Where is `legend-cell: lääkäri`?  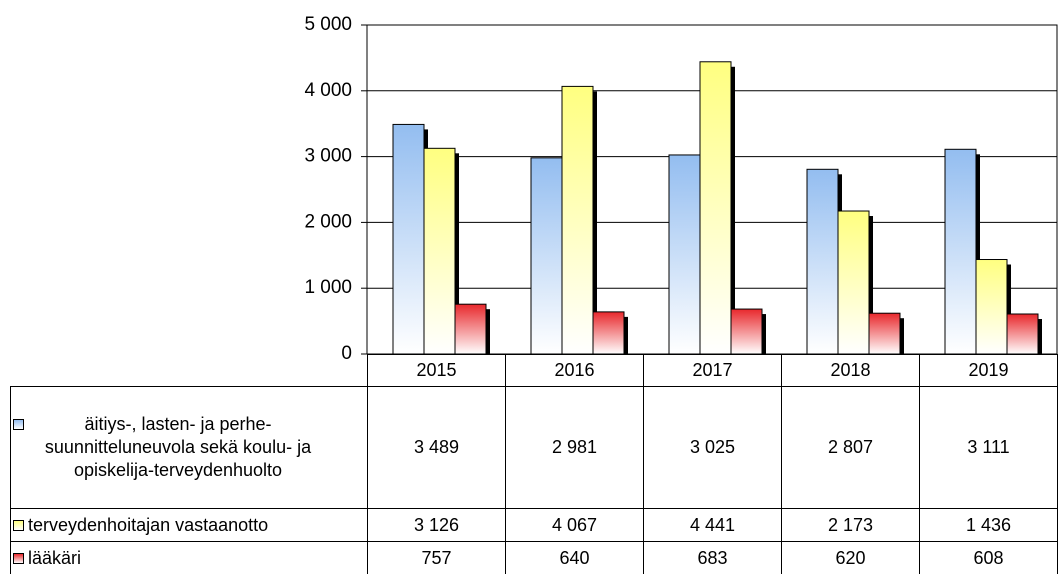 legend-cell: lääkäri is located at coordinates (189, 557).